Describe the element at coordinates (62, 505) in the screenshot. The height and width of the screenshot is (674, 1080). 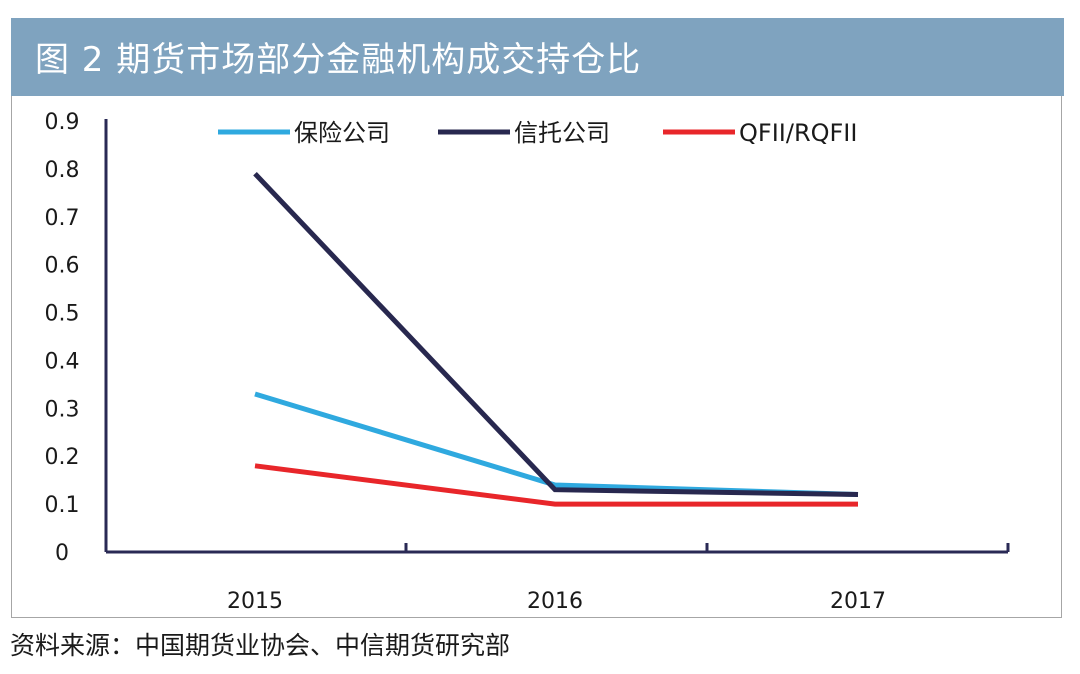
I see `y-tick-label: 0.1` at that location.